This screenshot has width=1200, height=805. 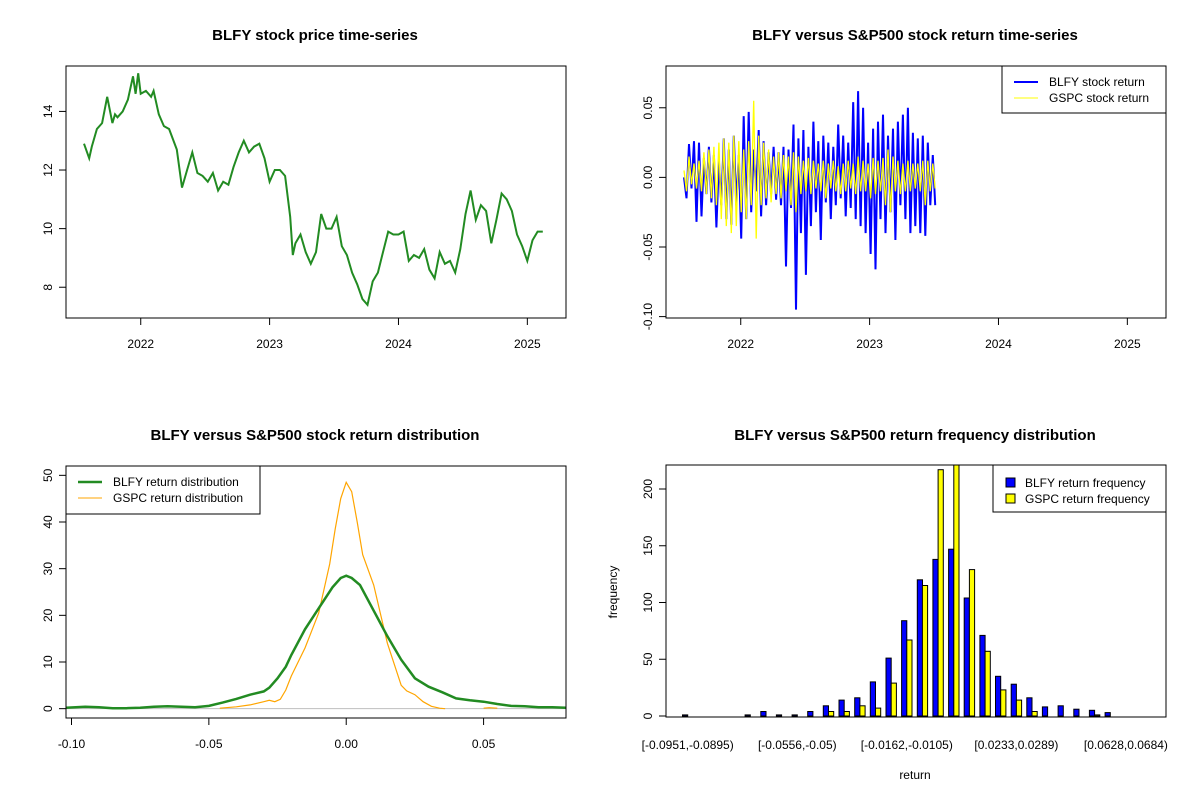 I want to click on x-tick-label: 2025, so click(x=527, y=344).